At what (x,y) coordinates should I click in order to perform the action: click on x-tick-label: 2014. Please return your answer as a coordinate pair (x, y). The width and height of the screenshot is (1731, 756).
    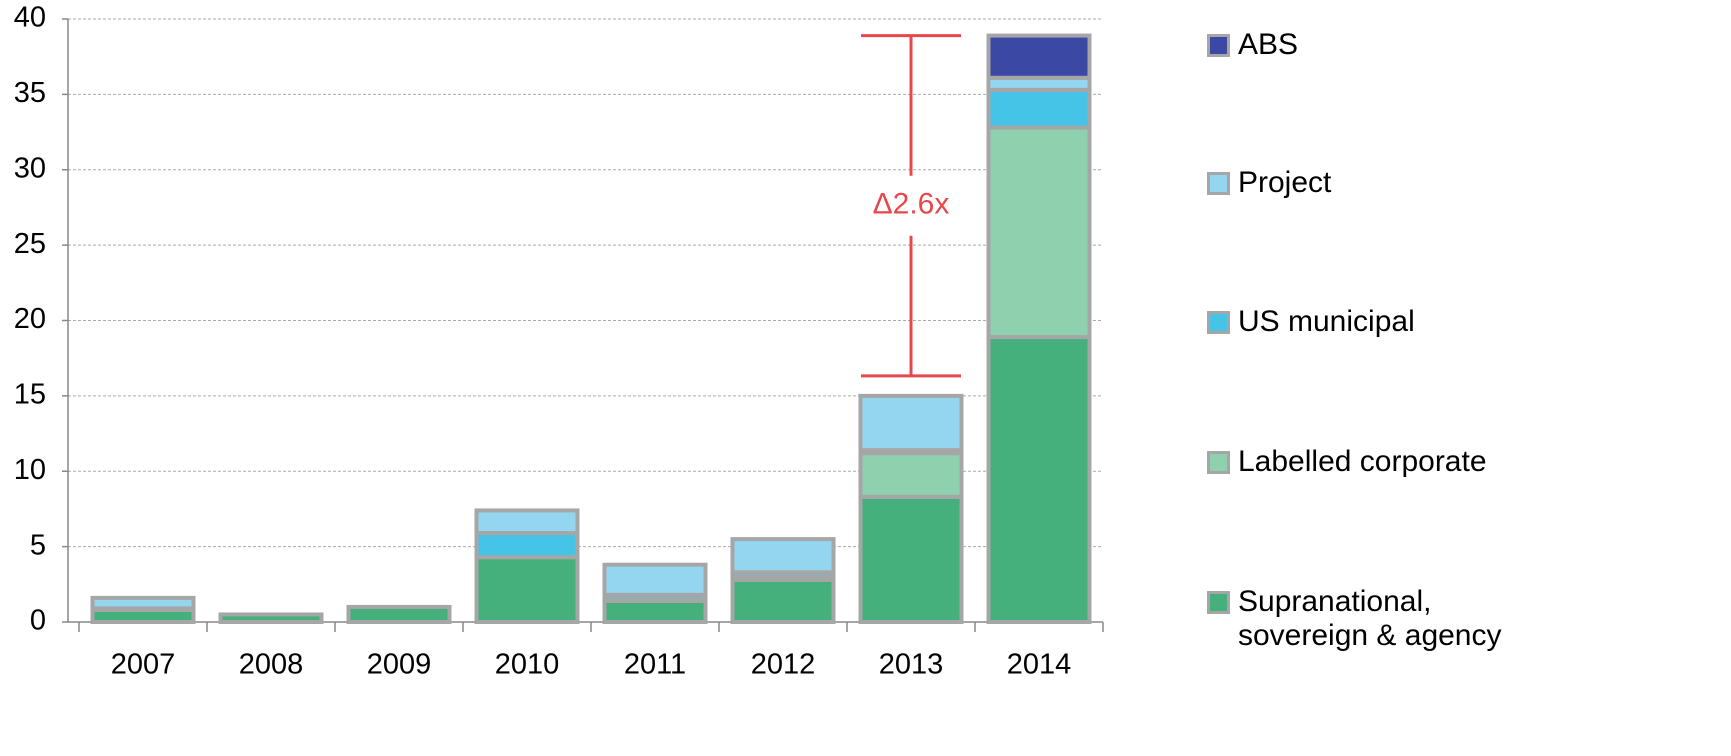
    Looking at the image, I should click on (1039, 665).